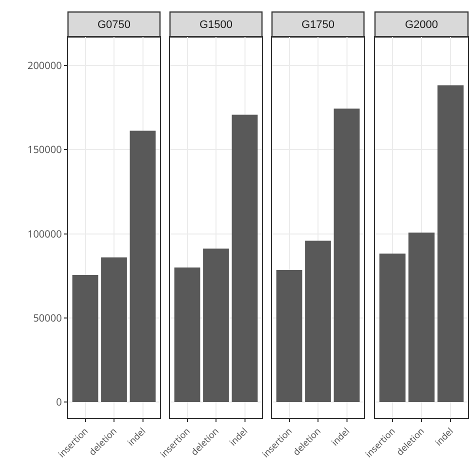  Describe the element at coordinates (318, 24) in the screenshot. I see `chart-title: G1750` at that location.